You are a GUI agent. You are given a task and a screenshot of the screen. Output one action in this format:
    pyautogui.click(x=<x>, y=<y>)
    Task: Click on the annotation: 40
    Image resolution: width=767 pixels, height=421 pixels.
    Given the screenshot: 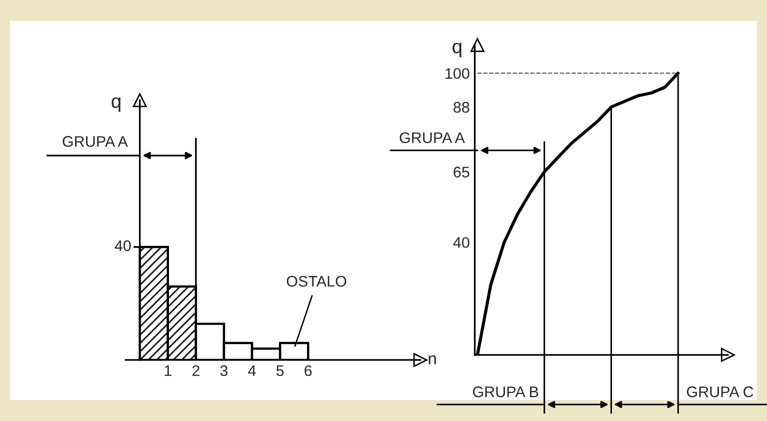 What is the action you would take?
    pyautogui.click(x=122, y=246)
    